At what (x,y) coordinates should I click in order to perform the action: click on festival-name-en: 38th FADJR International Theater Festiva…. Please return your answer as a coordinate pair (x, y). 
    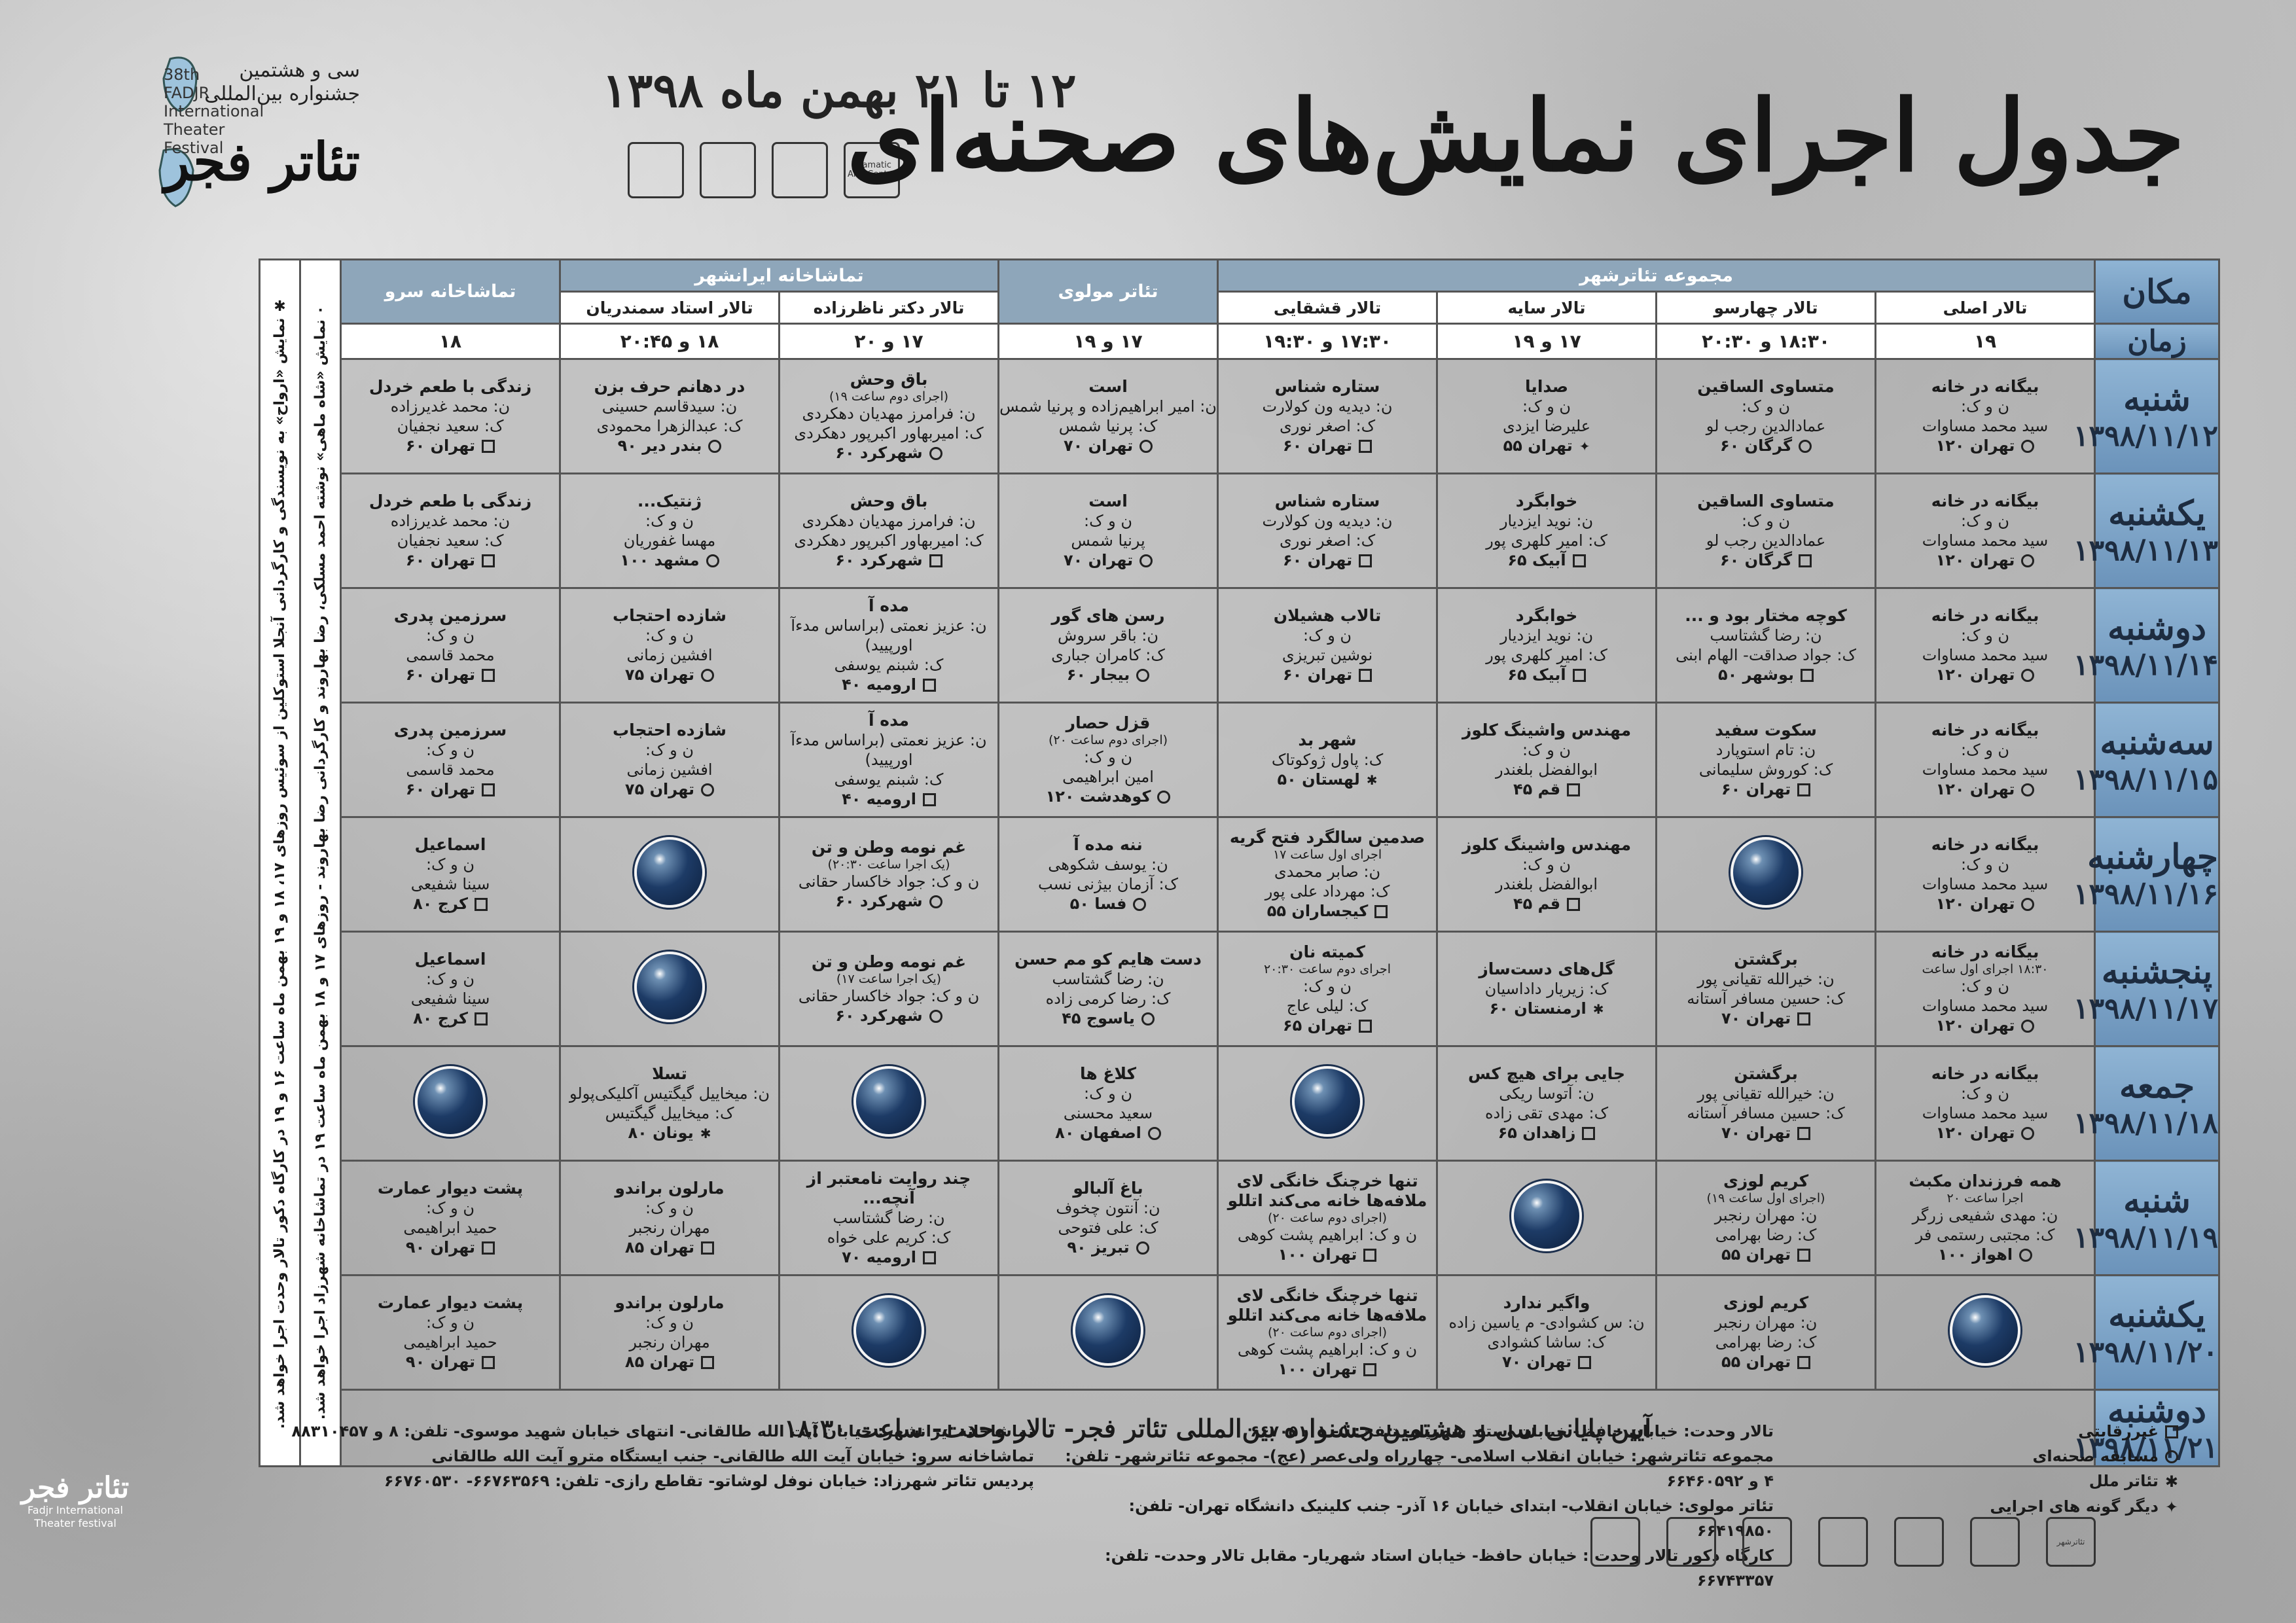
    Looking at the image, I should click on (214, 111).